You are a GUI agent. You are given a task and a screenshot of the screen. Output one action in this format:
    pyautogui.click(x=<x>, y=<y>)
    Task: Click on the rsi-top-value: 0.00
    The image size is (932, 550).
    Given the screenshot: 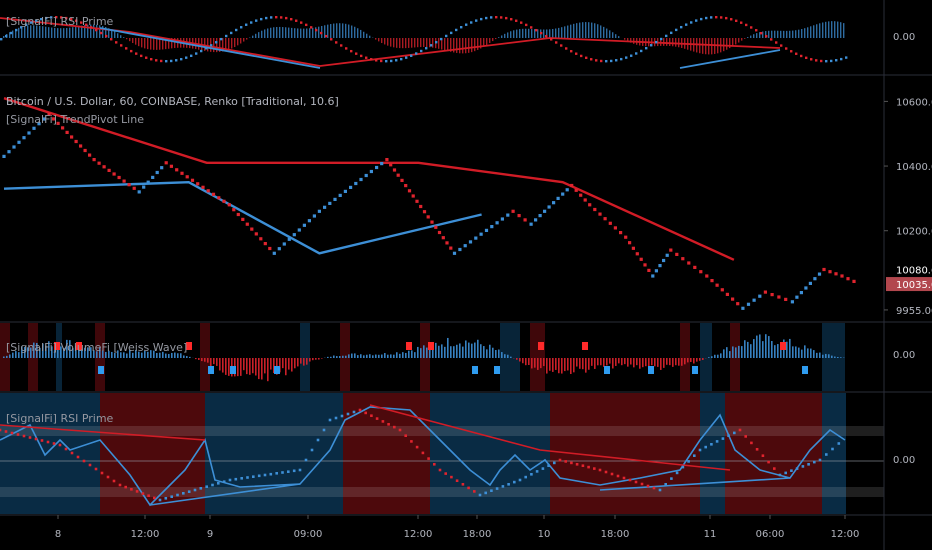 What is the action you would take?
    pyautogui.click(x=904, y=37)
    